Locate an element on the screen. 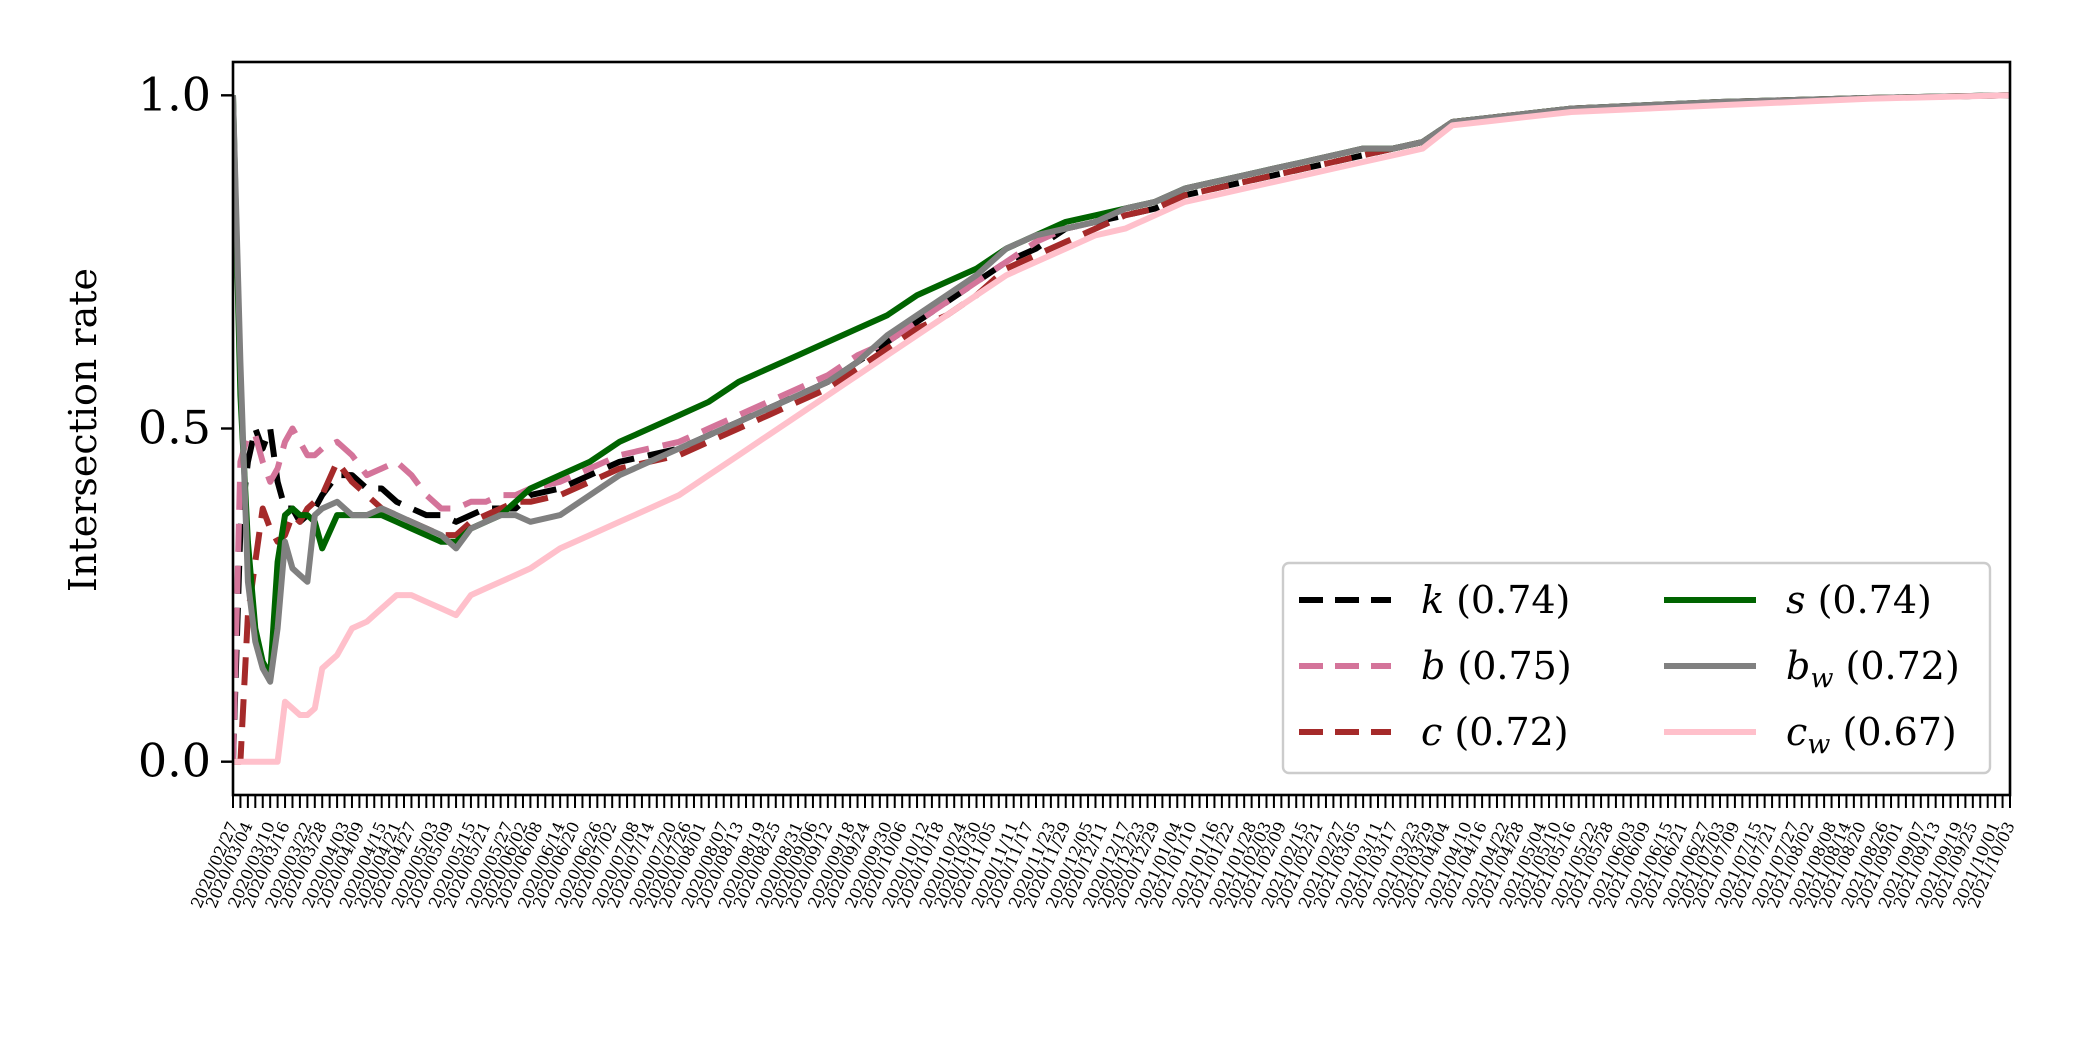  legend-label-value-1: (0.75) is located at coordinates (1508, 666).